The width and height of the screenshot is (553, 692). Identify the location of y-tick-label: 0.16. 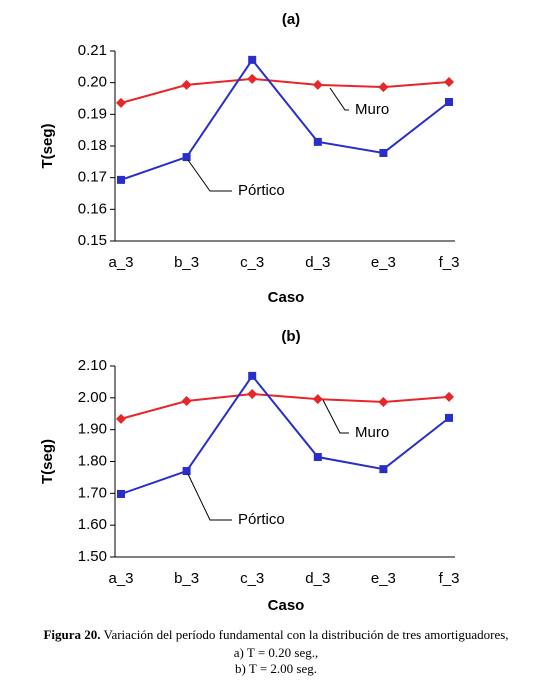
(92, 208).